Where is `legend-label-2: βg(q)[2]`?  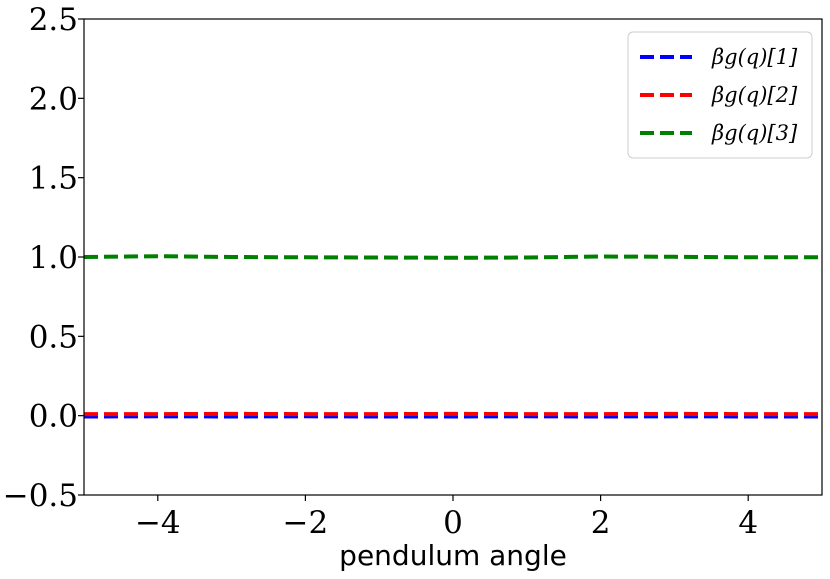 legend-label-2: βg(q)[2] is located at coordinates (754, 95).